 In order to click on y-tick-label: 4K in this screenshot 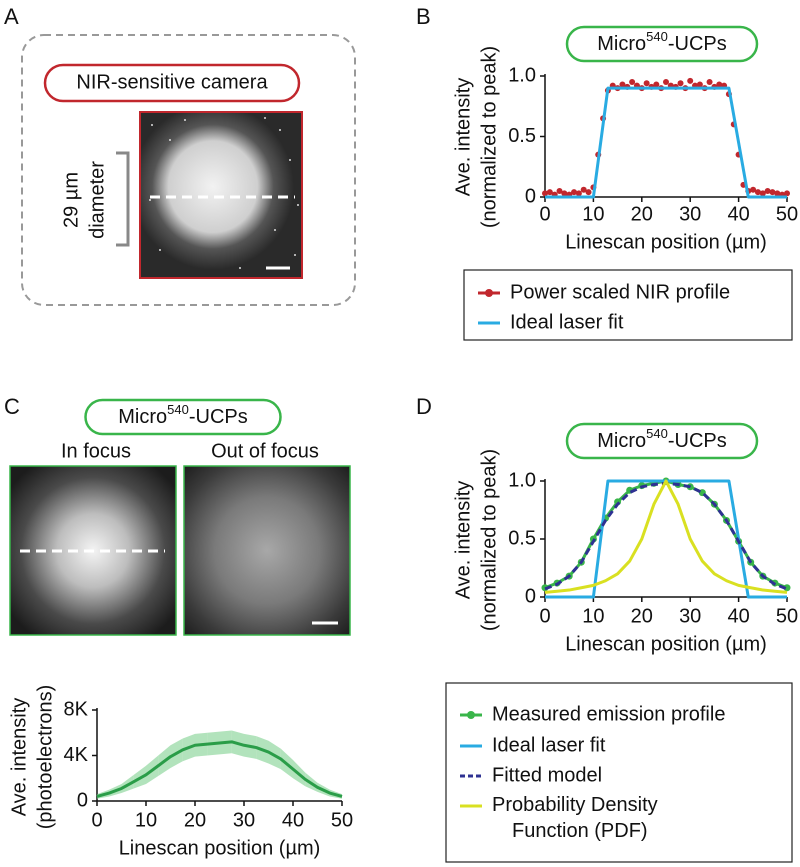, I will do `click(76, 755)`.